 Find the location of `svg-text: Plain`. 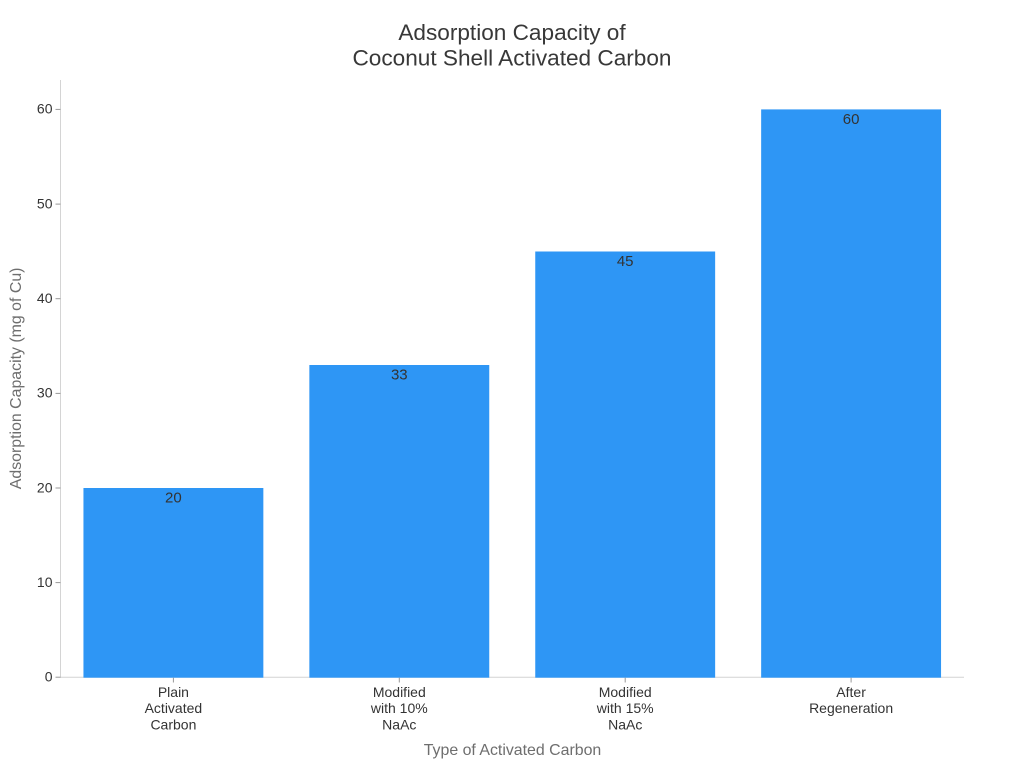

svg-text: Plain is located at coordinates (173, 692).